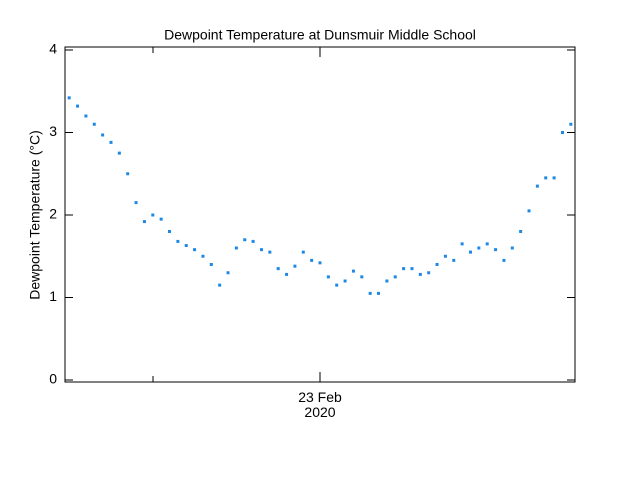 The width and height of the screenshot is (640, 480). What do you see at coordinates (53, 214) in the screenshot?
I see `y-tick-label: 2` at bounding box center [53, 214].